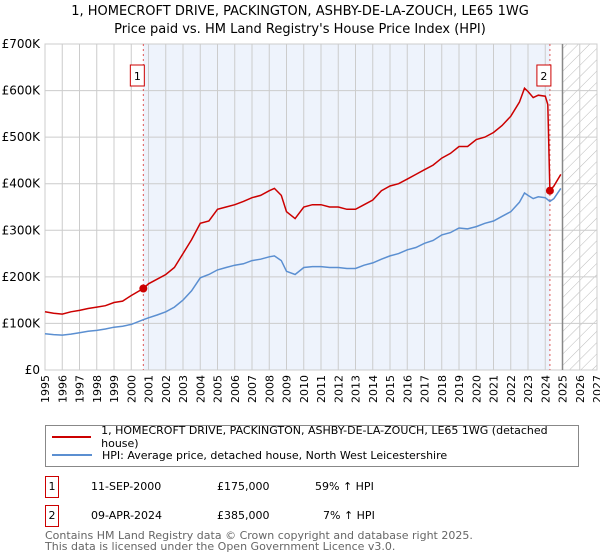  Describe the element at coordinates (580, 389) in the screenshot. I see `x-tick-label: 2026` at that location.